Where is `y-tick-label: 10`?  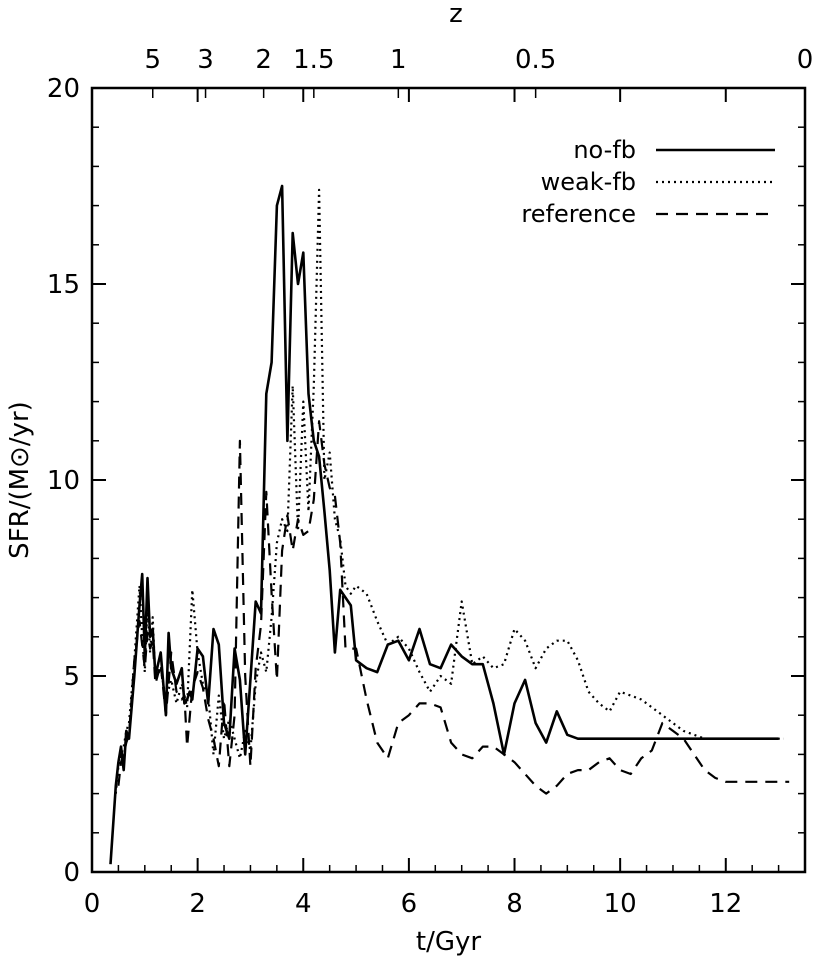
y-tick-label: 10 is located at coordinates (63, 481).